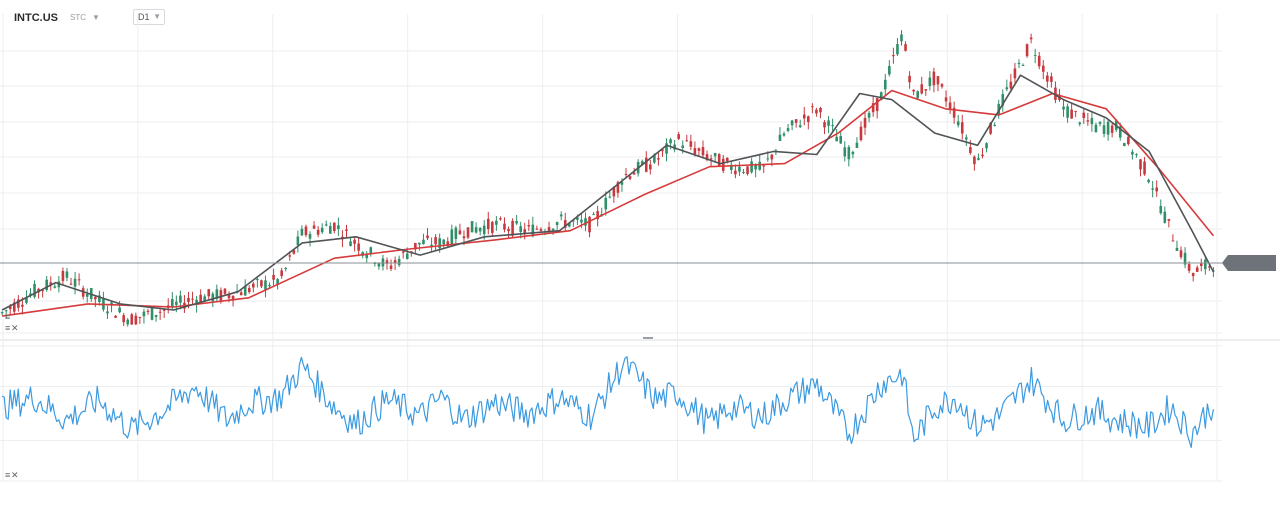 This screenshot has width=1280, height=505. Describe the element at coordinates (7, 475) in the screenshot. I see `rsi-menu-icon: ≡` at that location.